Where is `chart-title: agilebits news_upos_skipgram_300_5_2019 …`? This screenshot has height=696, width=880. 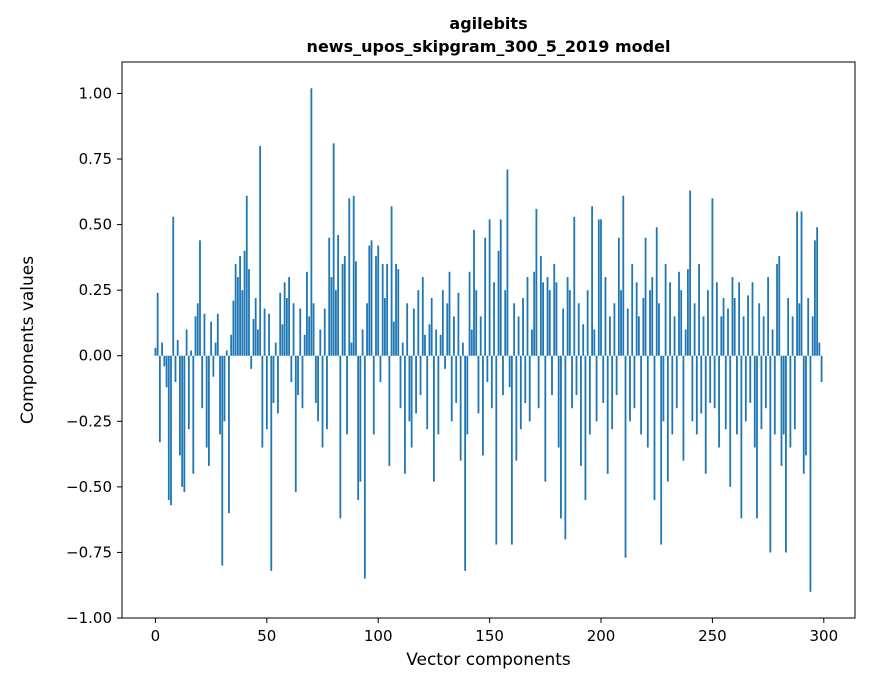
chart-title: agilebits news_upos_skipgram_300_5_2019 … is located at coordinates (488, 35).